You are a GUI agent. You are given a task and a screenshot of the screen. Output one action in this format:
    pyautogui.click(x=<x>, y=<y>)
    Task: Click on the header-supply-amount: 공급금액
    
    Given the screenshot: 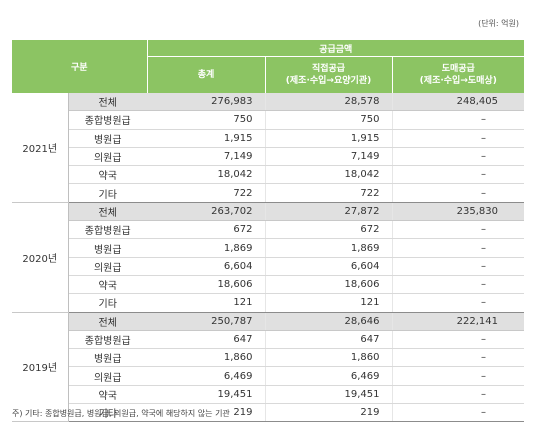 What is the action you would take?
    pyautogui.click(x=336, y=48)
    